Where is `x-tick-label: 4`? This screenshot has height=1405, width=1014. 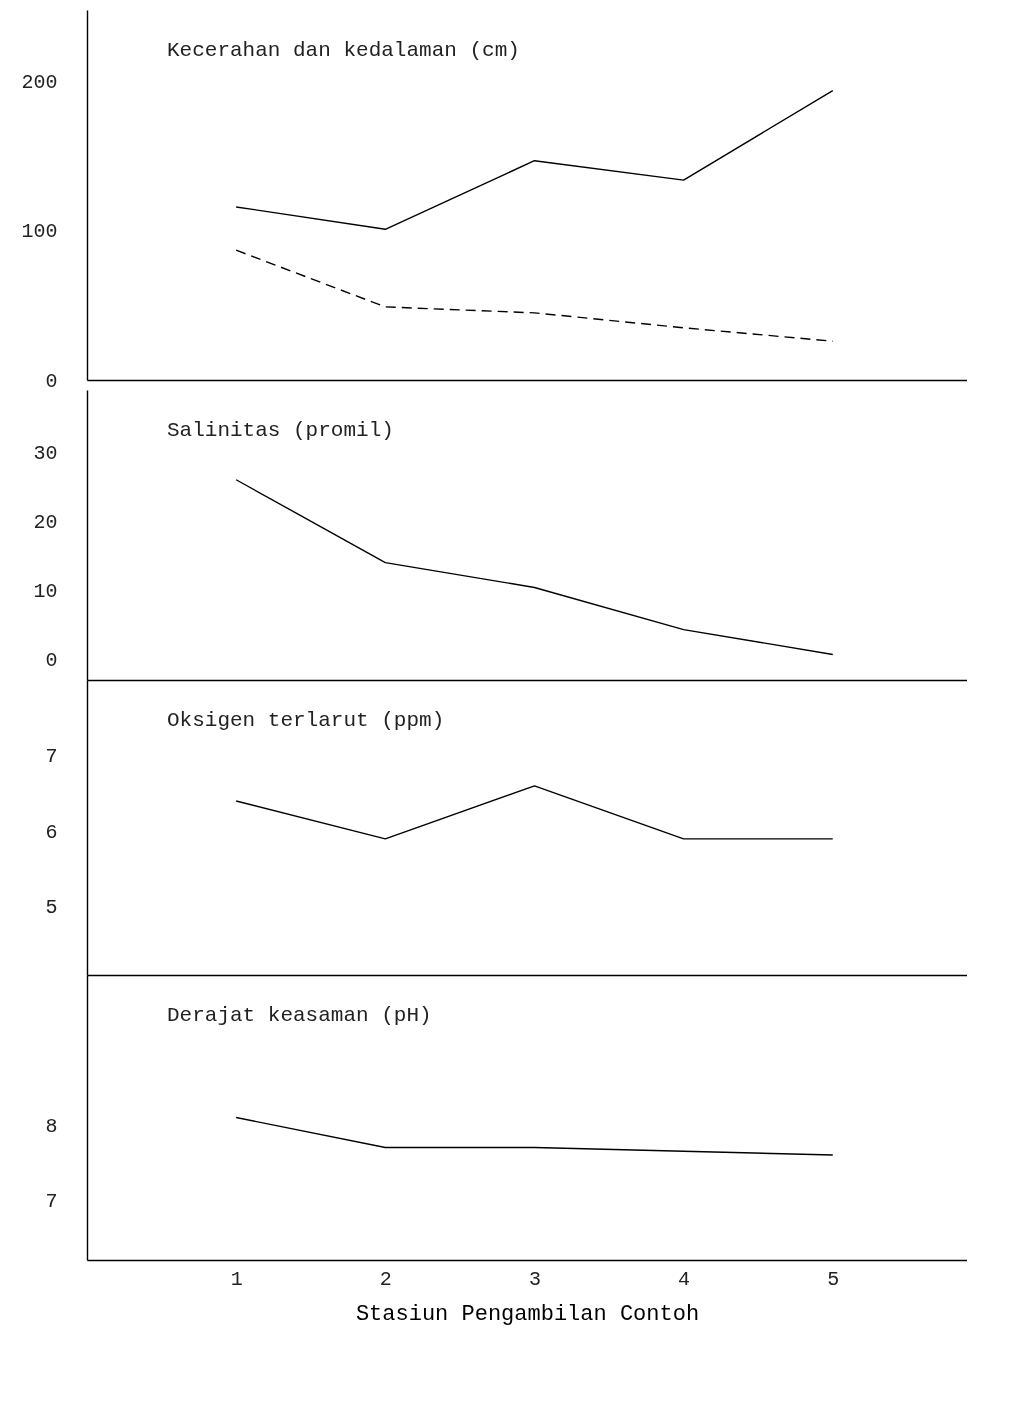 x-tick-label: 4 is located at coordinates (684, 1279).